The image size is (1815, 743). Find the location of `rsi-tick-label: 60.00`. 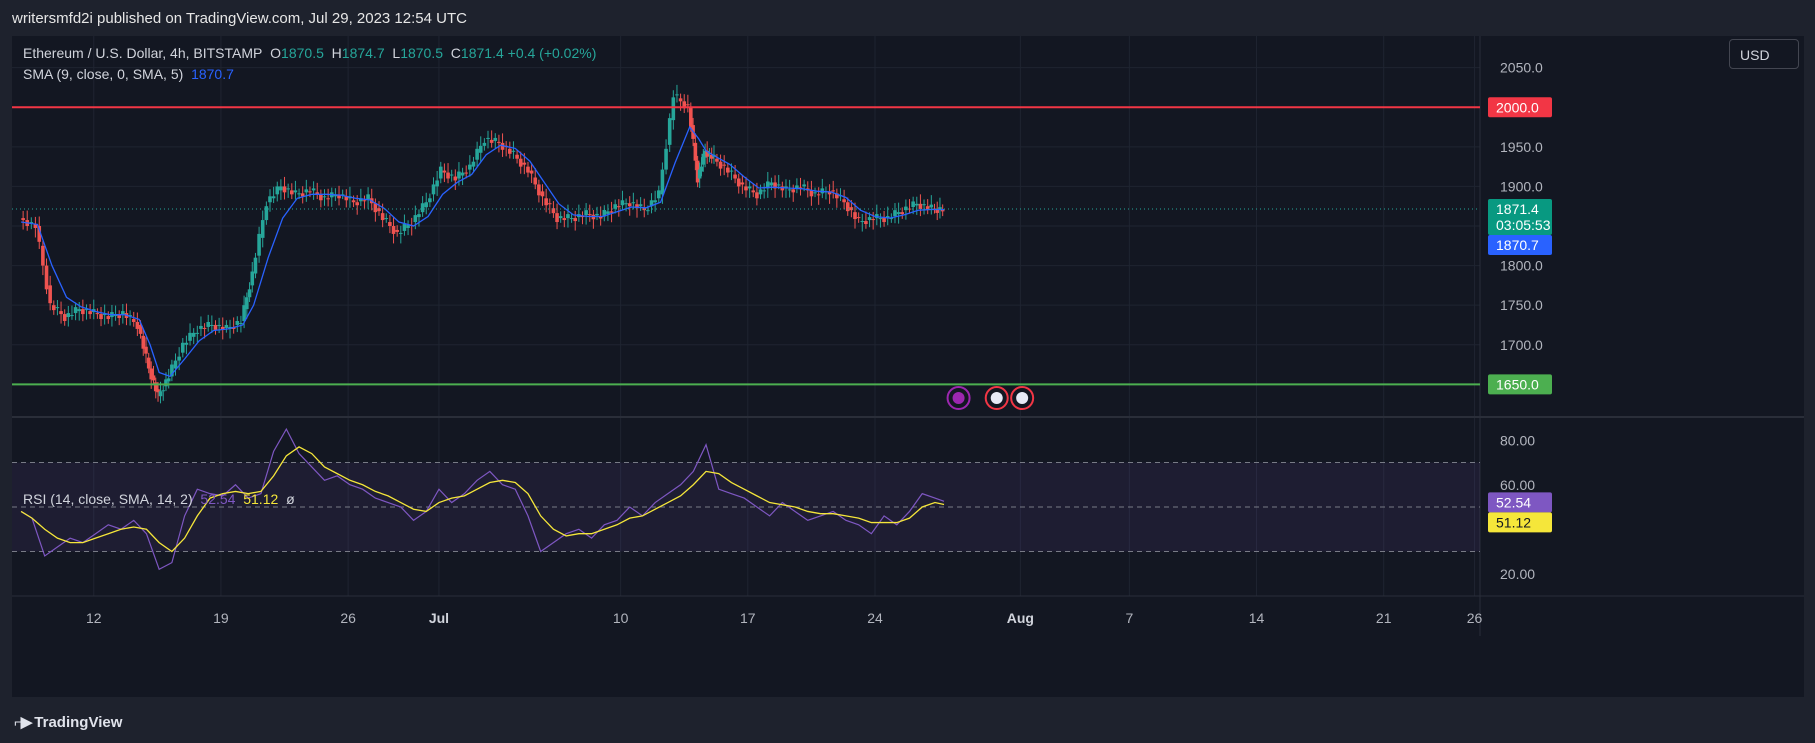

rsi-tick-label: 60.00 is located at coordinates (1517, 485).